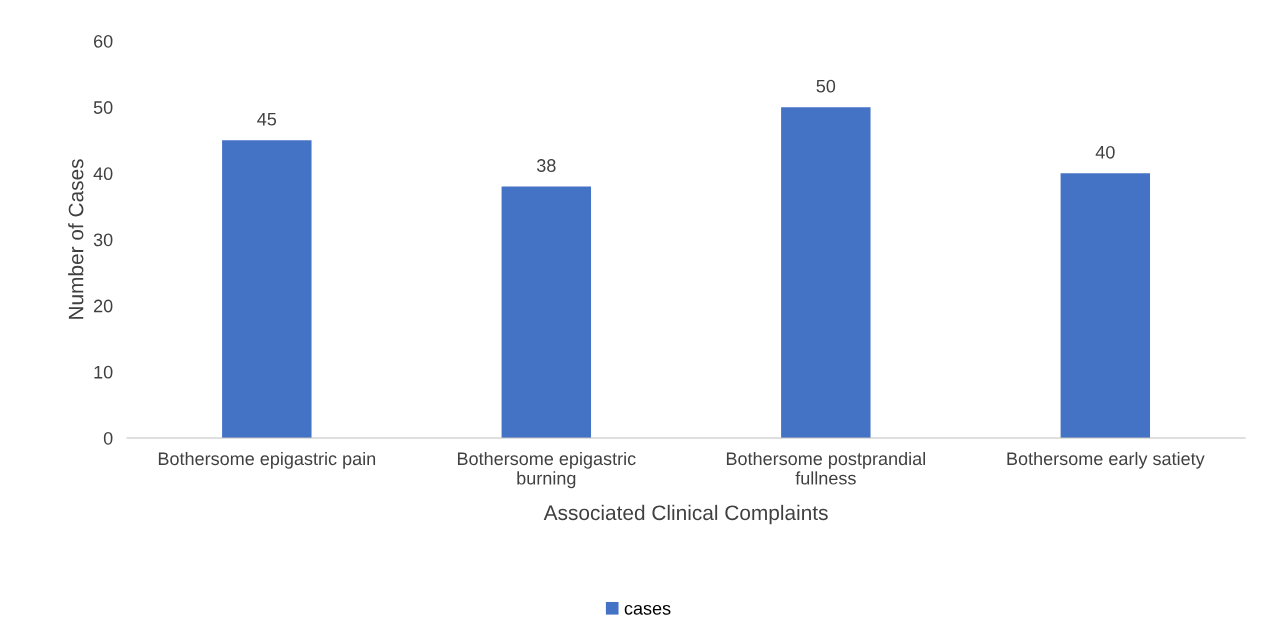  What do you see at coordinates (108, 438) in the screenshot?
I see `y-tick-label: 0` at bounding box center [108, 438].